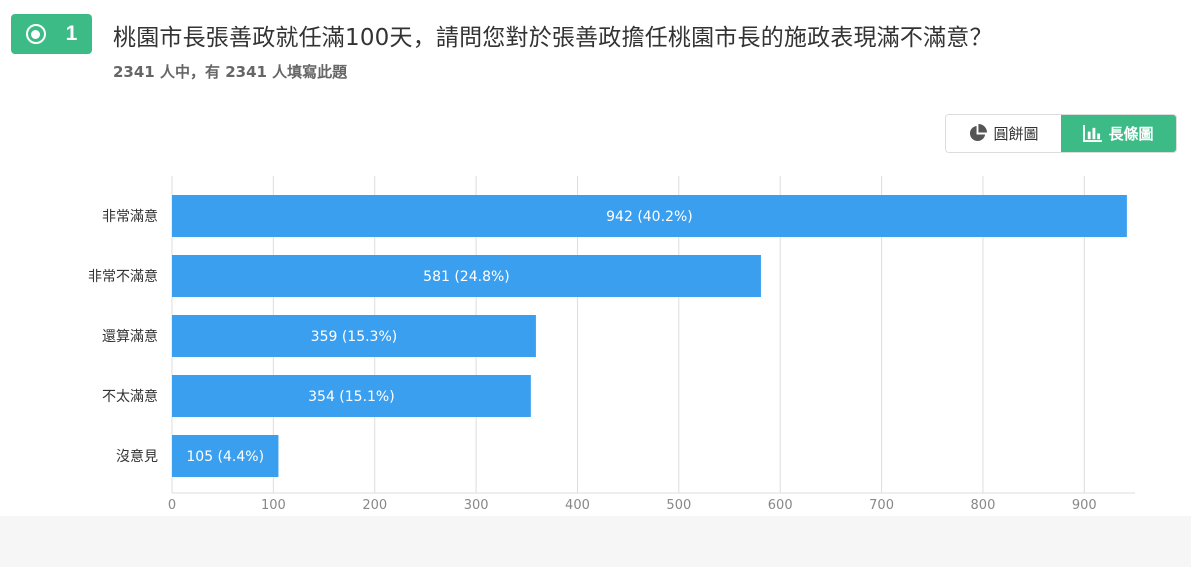 The image size is (1191, 567). Describe the element at coordinates (979, 133) in the screenshot. I see `pie-chart-icon` at that location.